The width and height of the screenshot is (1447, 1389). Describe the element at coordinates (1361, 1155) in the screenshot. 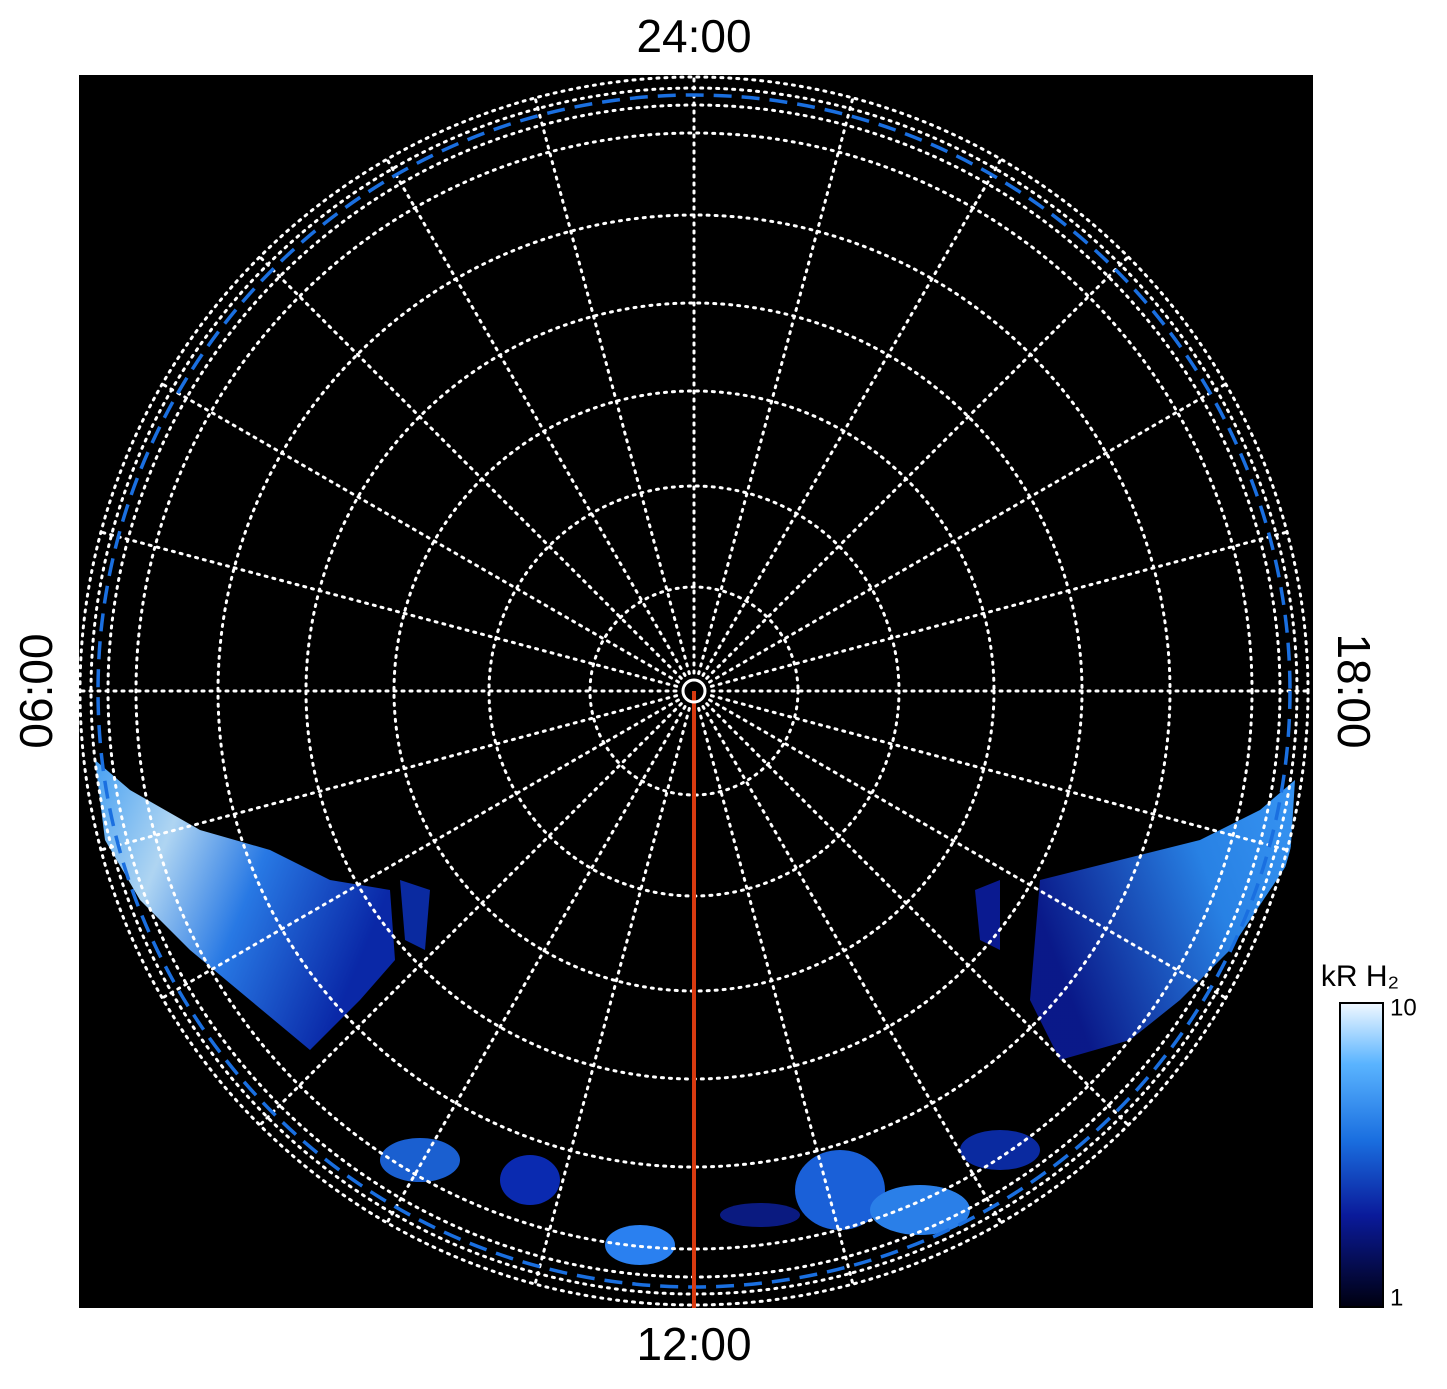

I see `colorbar` at that location.